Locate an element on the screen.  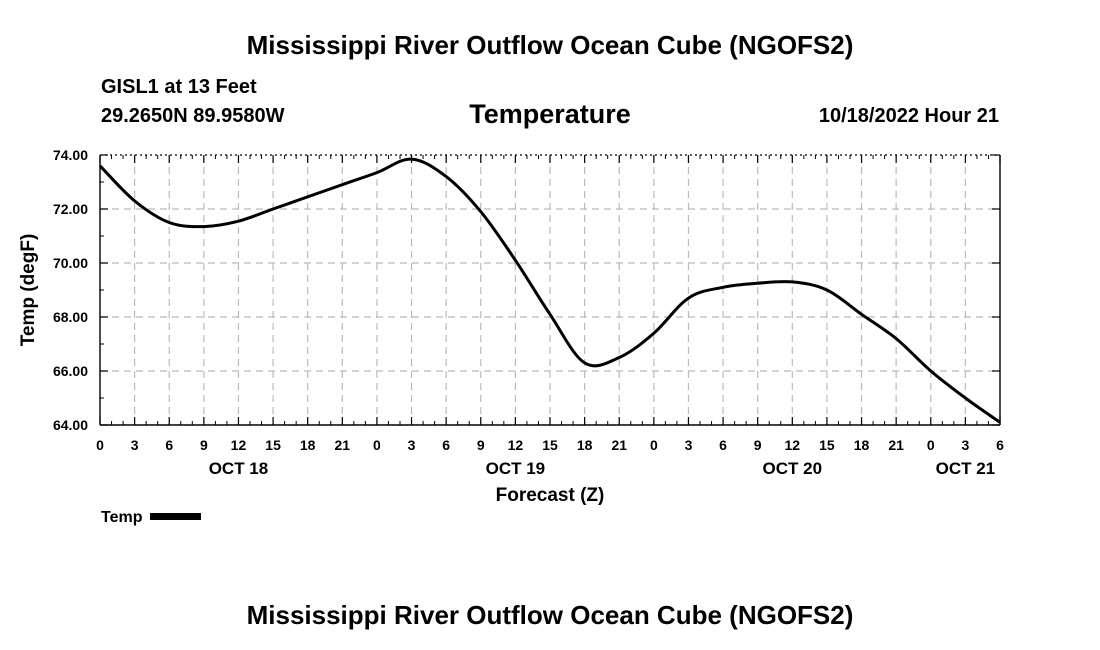
y-tick-label: 72.00 is located at coordinates (70, 209).